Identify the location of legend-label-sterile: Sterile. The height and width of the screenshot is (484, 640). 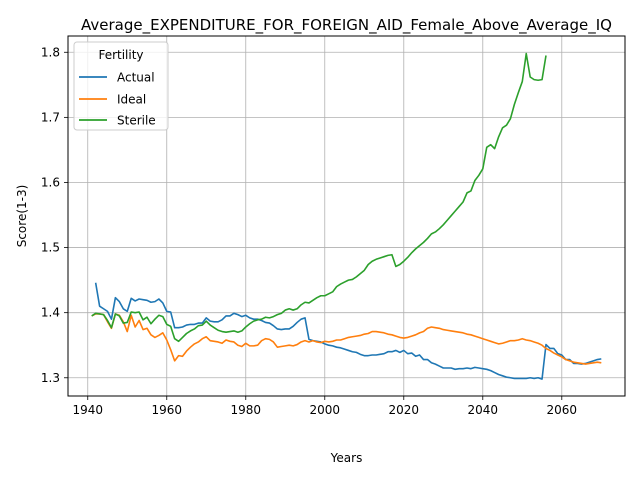
(136, 121).